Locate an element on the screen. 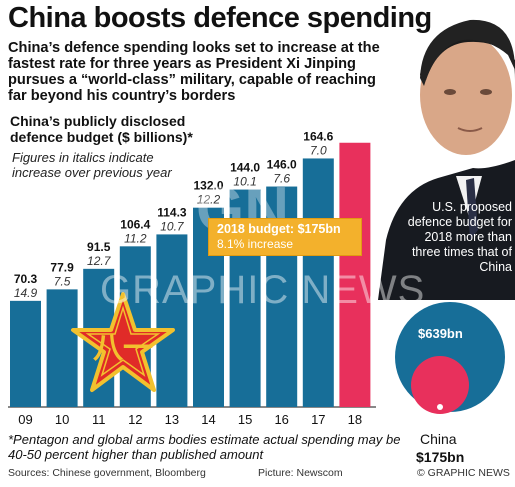  tick-label-10: 10 is located at coordinates (62, 419).